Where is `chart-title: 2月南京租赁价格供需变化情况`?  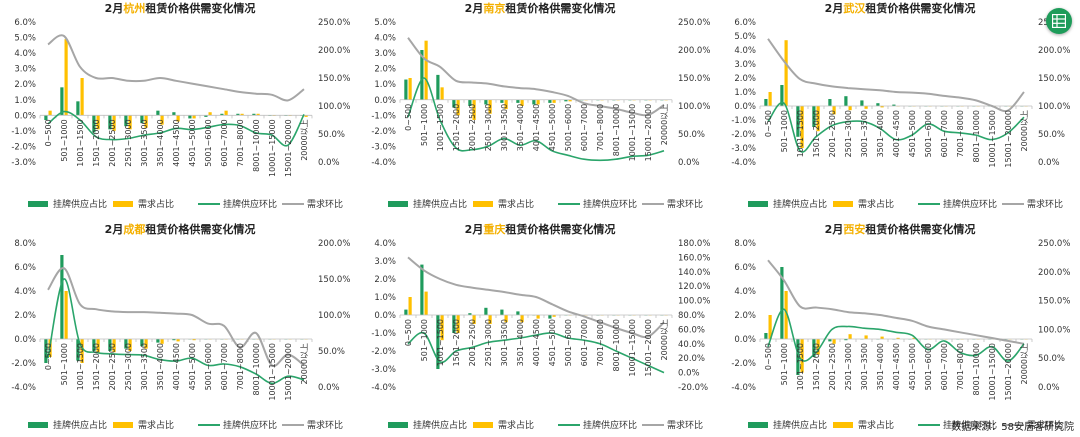 chart-title: 2月南京租赁价格供需变化情况 is located at coordinates (540, 8).